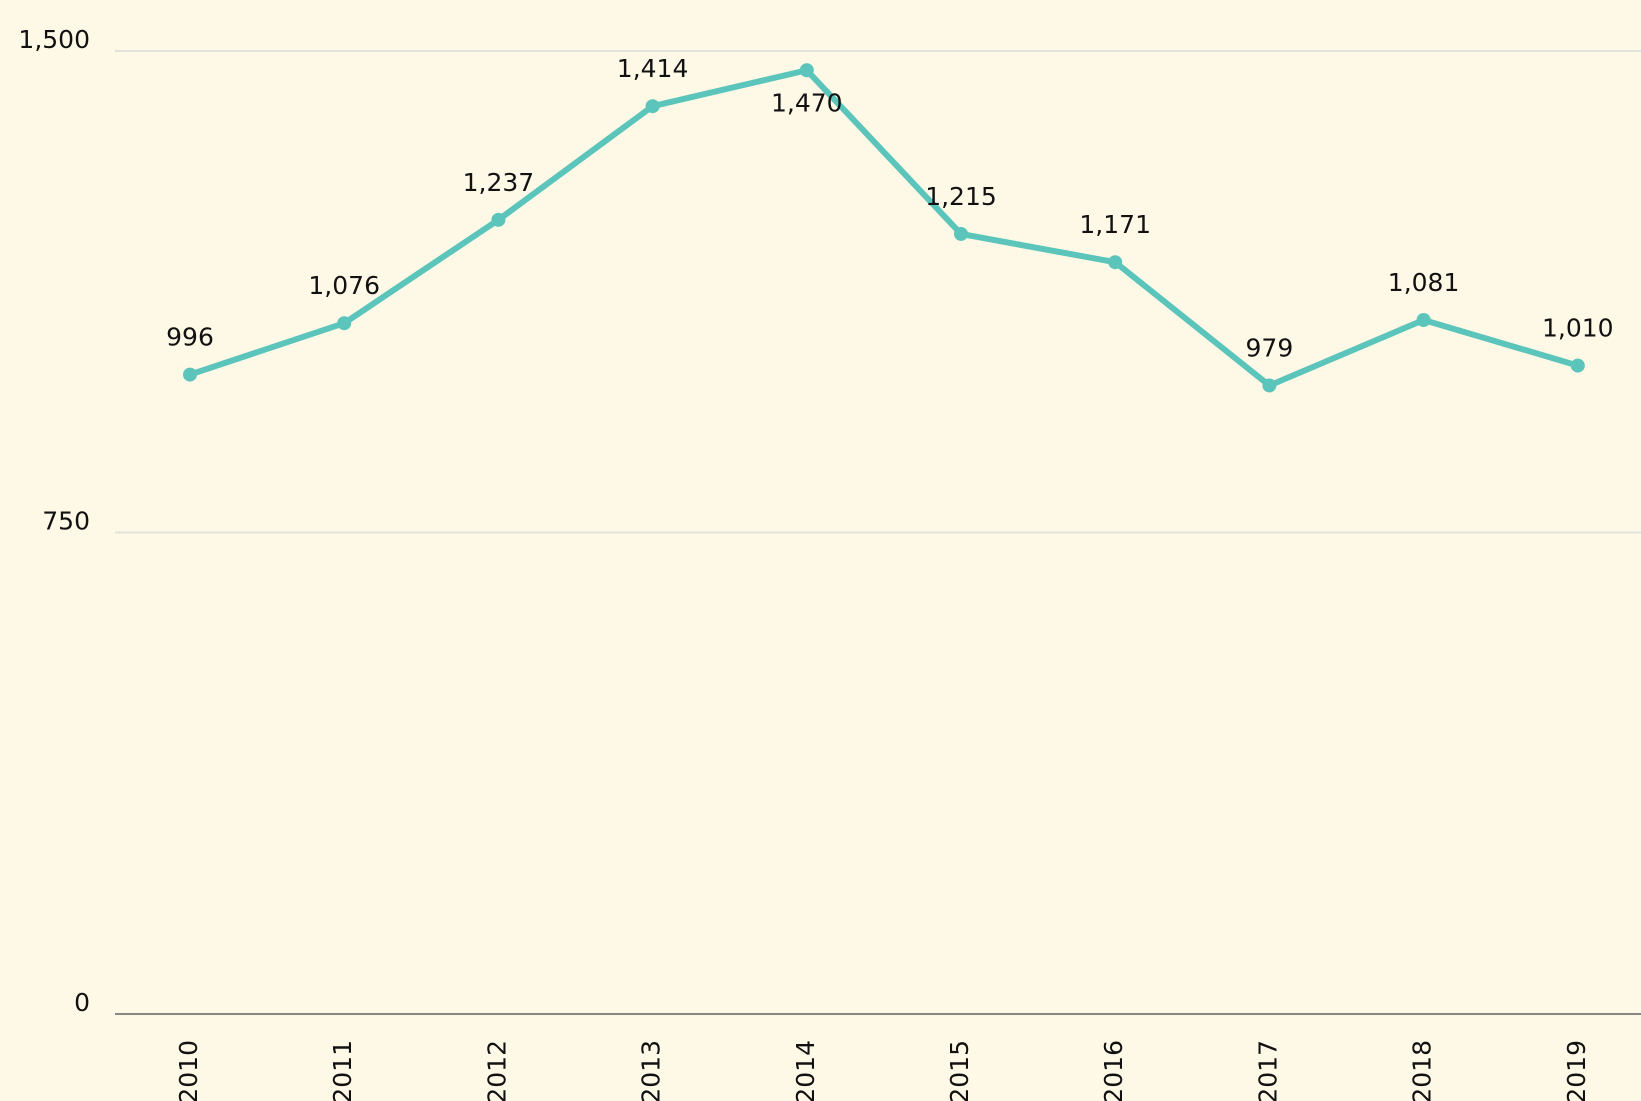 The height and width of the screenshot is (1101, 1641). I want to click on x-tick-label: 2010, so click(188, 1070).